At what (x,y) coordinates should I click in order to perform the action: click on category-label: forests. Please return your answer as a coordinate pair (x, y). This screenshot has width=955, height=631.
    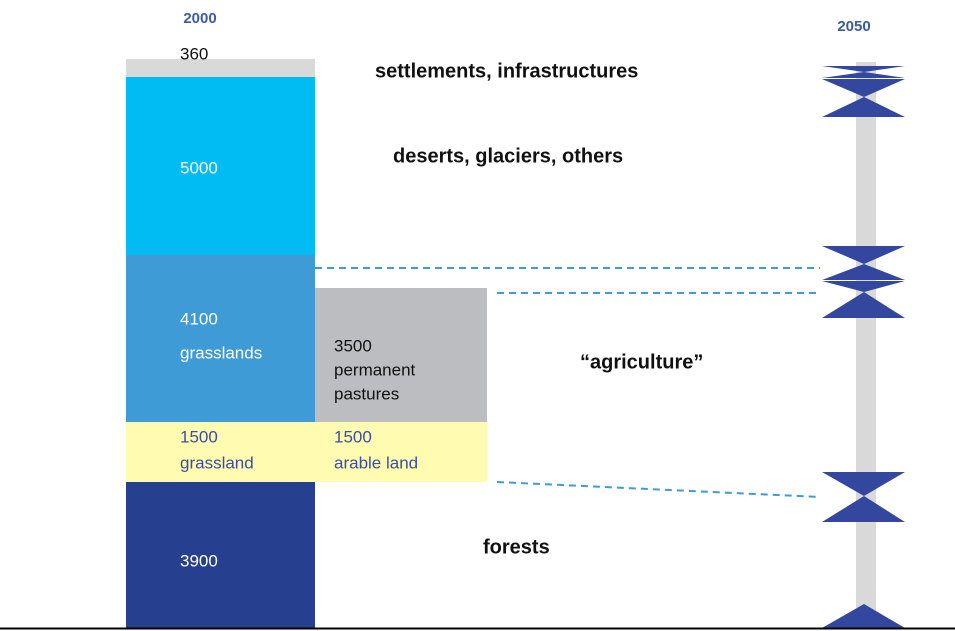
    Looking at the image, I should click on (516, 547).